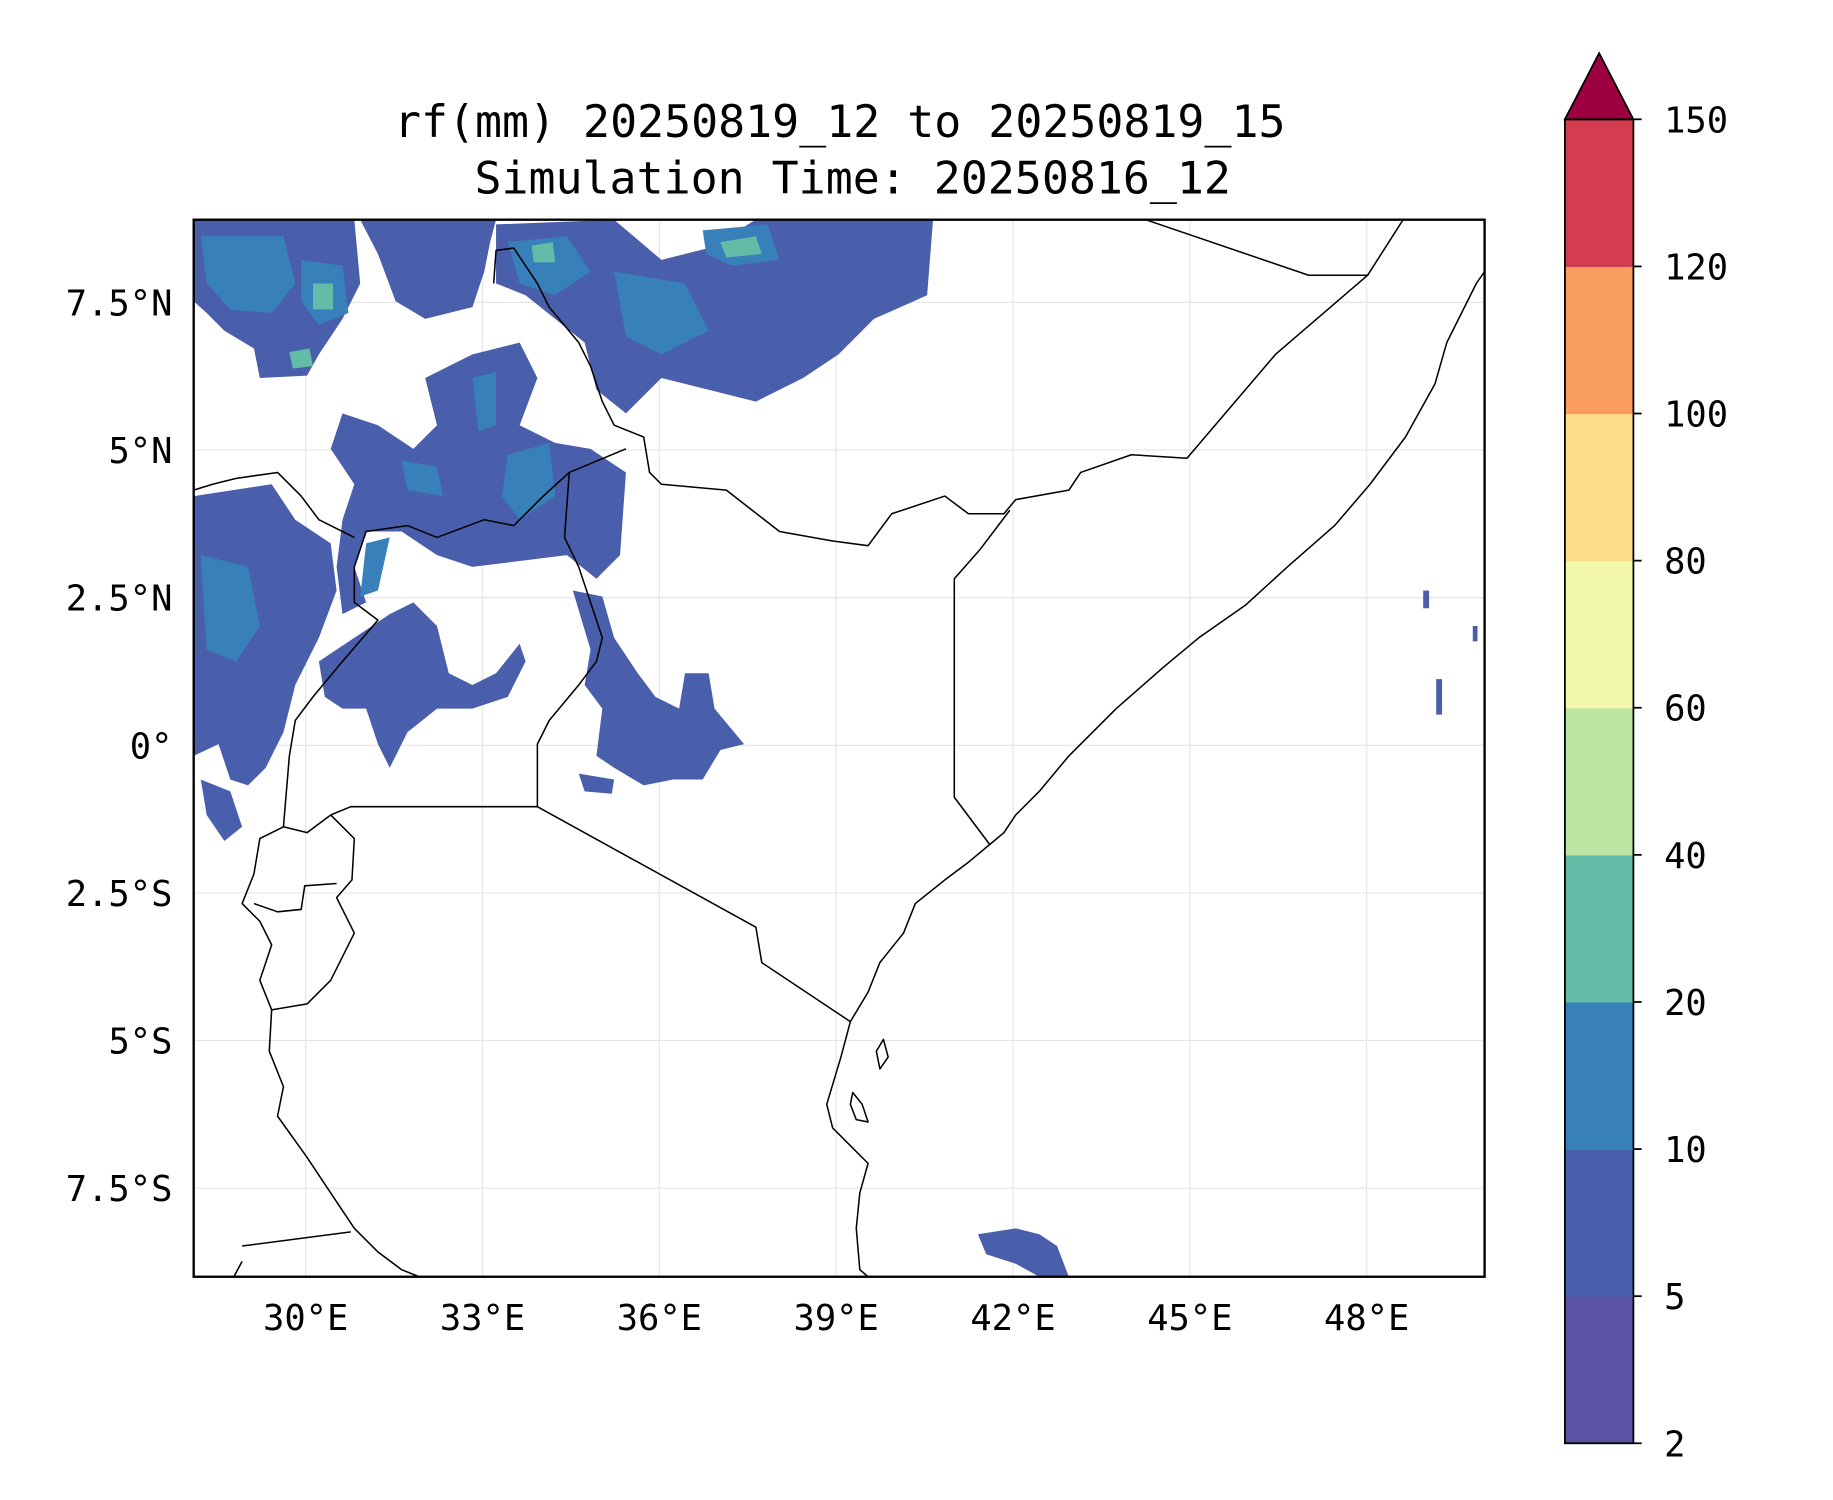 The width and height of the screenshot is (1833, 1500). I want to click on colorbar: 2 5 10 20 40 60 80 100 120 150, so click(1645, 758).